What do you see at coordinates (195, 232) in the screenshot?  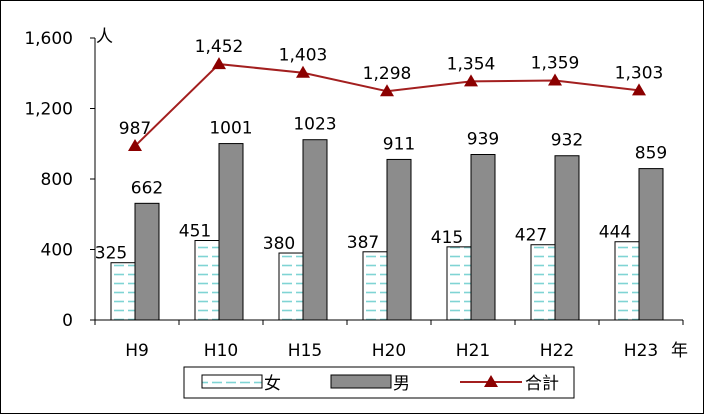 I see `data-label-female: 451` at bounding box center [195, 232].